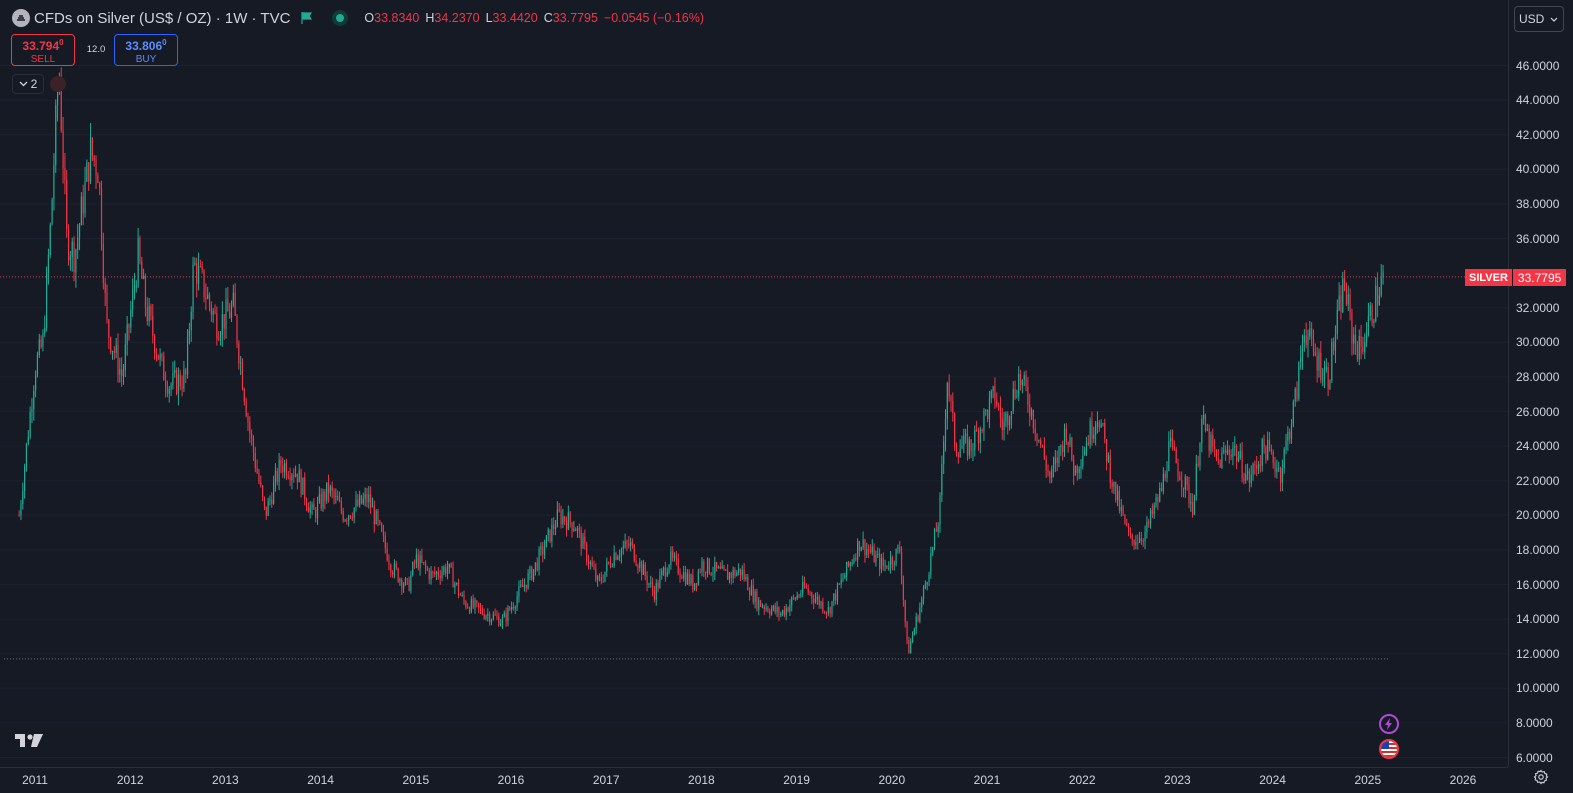 This screenshot has width=1573, height=793. Describe the element at coordinates (162, 18) in the screenshot. I see `symbol-title: CFDs on Silver (US$ / OZ) · 1W · TVC` at that location.